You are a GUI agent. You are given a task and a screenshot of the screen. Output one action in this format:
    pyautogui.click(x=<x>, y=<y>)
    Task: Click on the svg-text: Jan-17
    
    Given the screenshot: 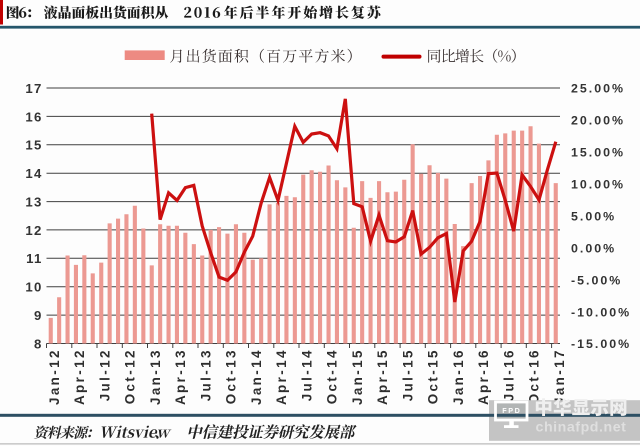 What is the action you would take?
    pyautogui.click(x=559, y=376)
    